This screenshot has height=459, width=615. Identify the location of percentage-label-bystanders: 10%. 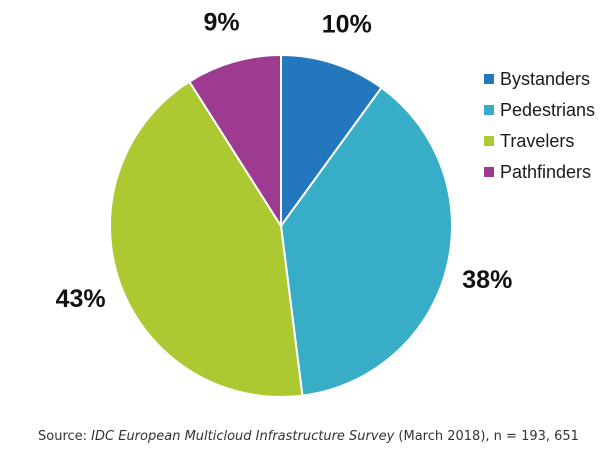
(347, 24).